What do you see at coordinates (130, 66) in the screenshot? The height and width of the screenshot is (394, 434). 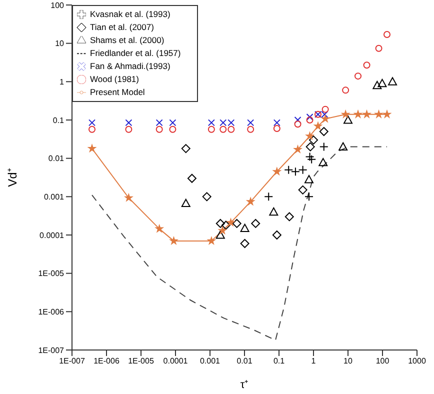 I see `legend-label: Fan & Ahmadi.(1993)` at bounding box center [130, 66].